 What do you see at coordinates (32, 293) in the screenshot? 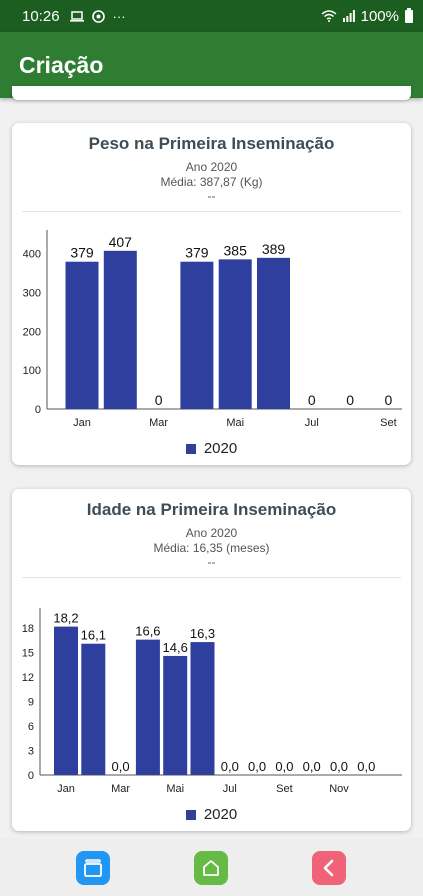
I see `y-tick-label: 300` at bounding box center [32, 293].